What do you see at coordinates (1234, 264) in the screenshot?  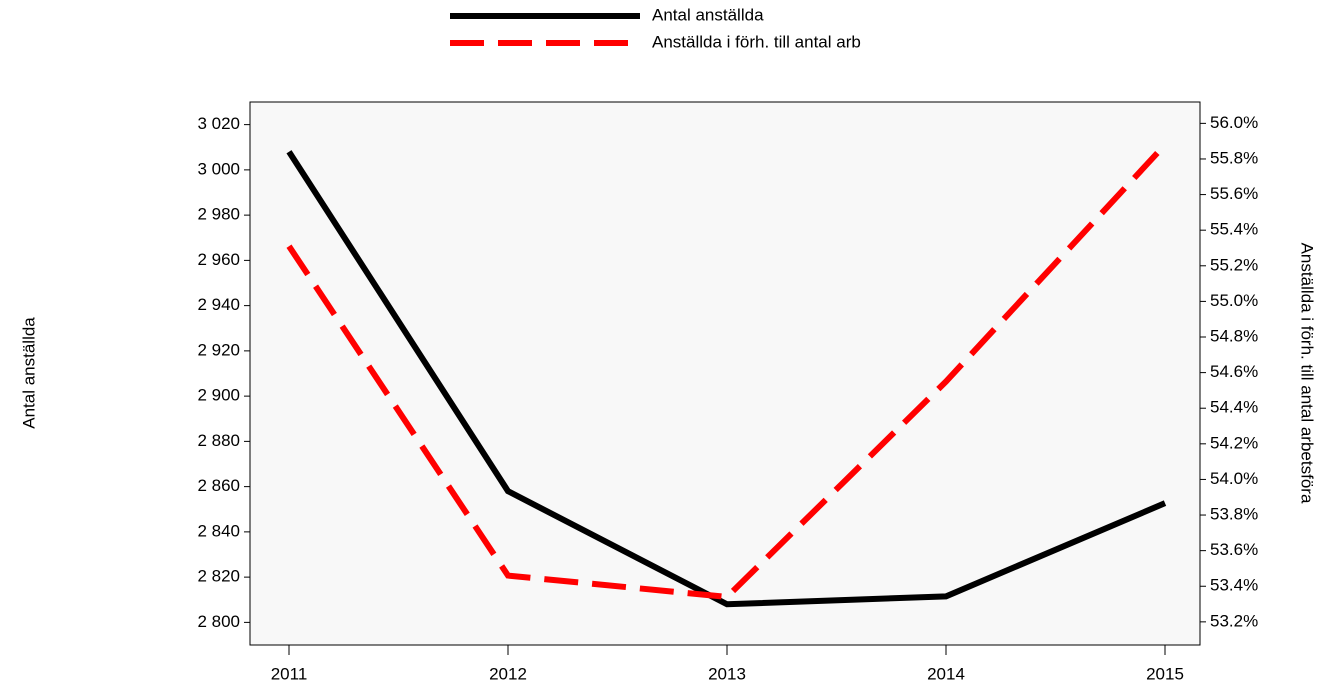 I see `y2-tick-label: 55.2%` at bounding box center [1234, 264].